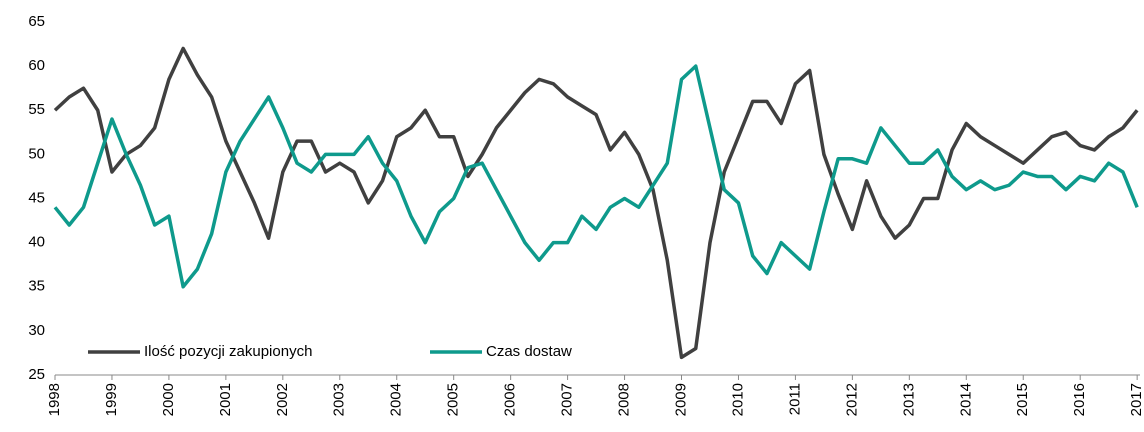 This screenshot has height=432, width=1144. I want to click on x-tick-label: 2010, so click(737, 399).